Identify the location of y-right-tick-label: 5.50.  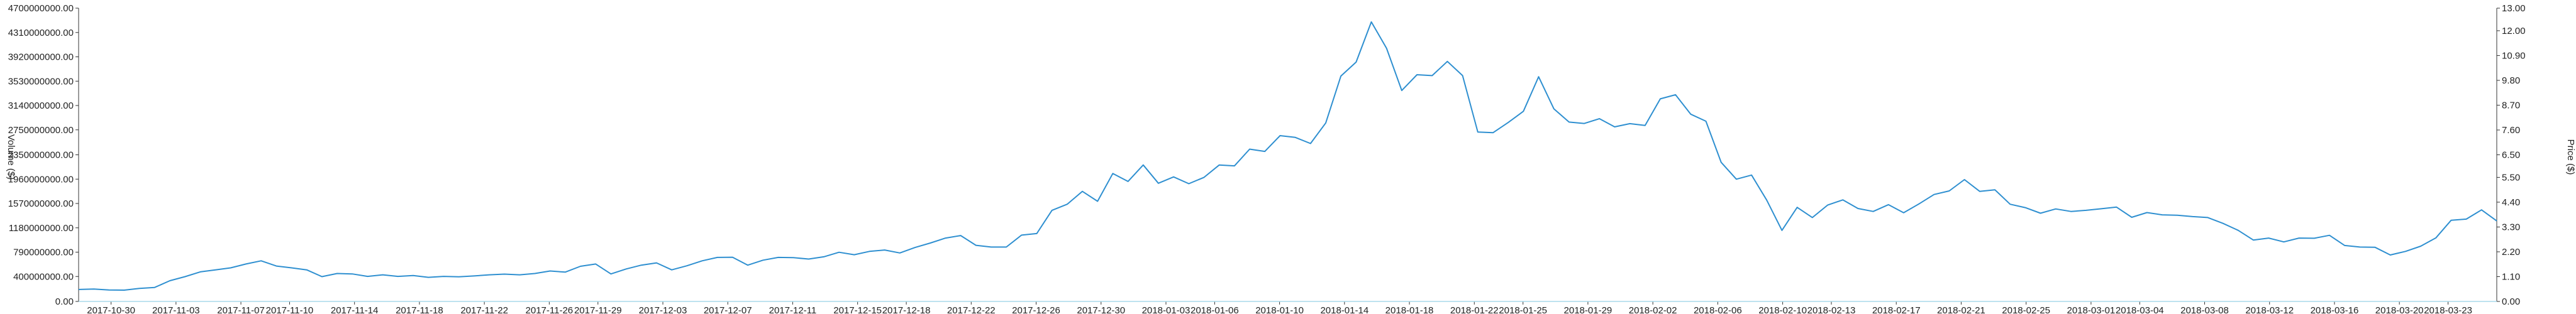
(2511, 178).